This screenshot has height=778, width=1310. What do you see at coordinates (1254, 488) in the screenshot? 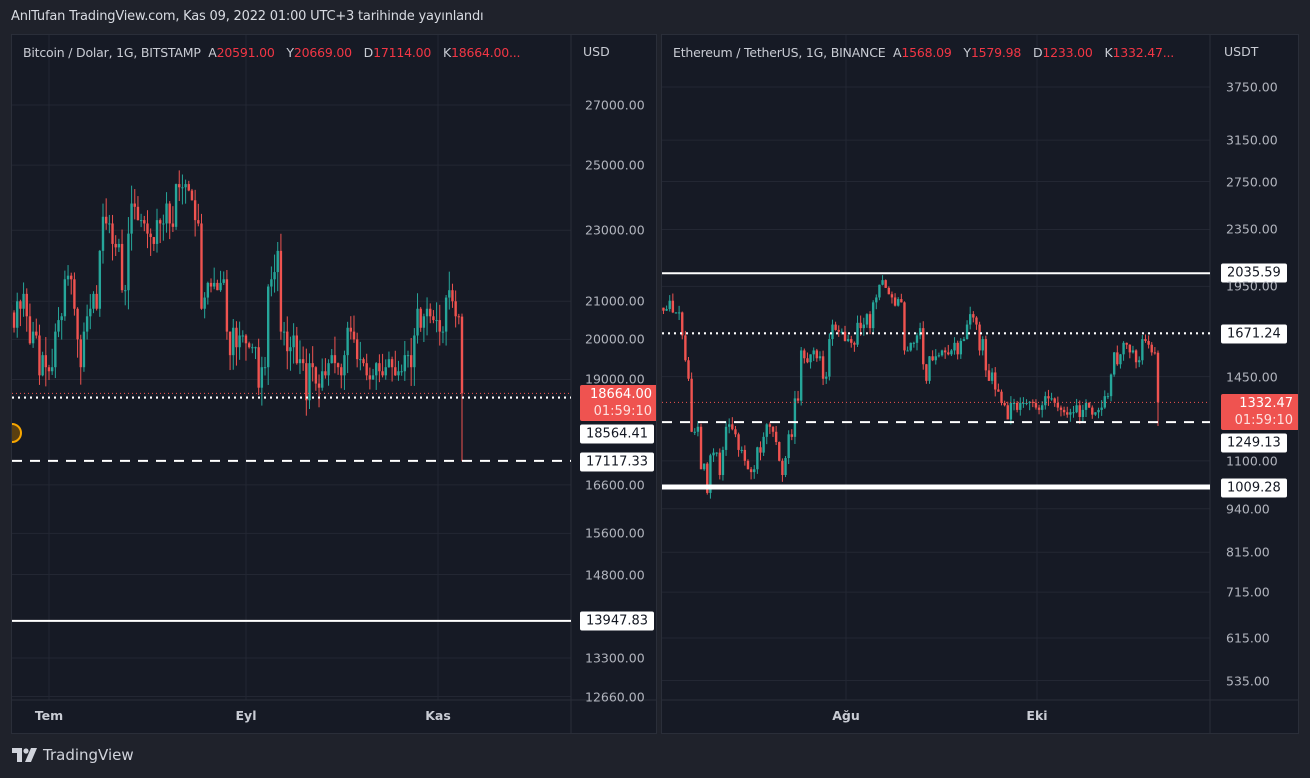
I see `level-price-label: 1009.28` at bounding box center [1254, 488].